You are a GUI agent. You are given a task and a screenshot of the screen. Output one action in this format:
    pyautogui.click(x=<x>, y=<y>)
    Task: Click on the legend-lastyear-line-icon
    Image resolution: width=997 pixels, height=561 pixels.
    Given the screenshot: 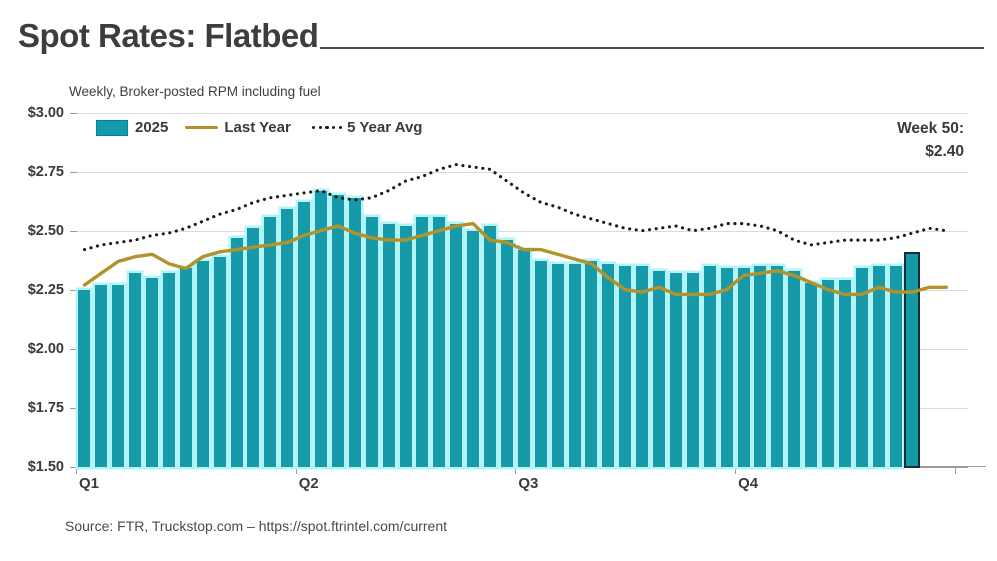 What is the action you would take?
    pyautogui.click(x=202, y=127)
    